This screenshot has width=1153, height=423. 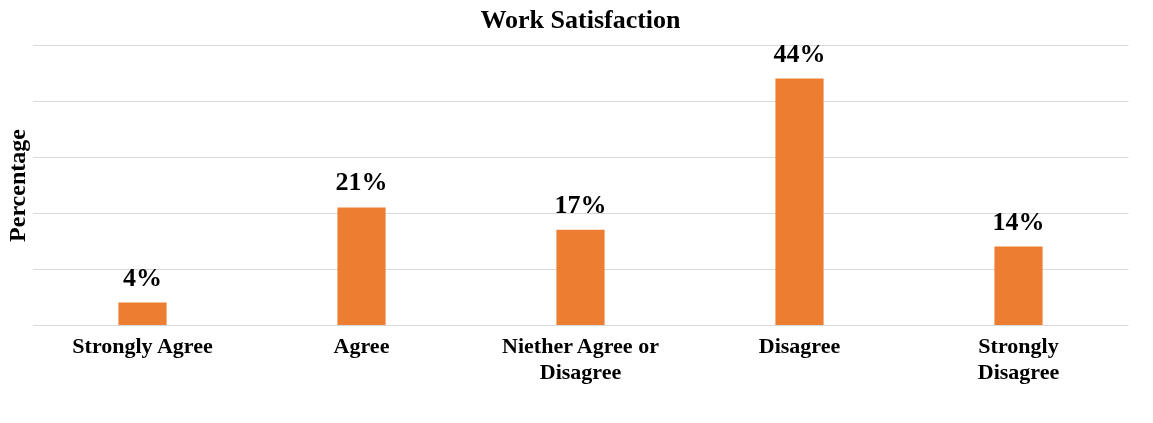 What do you see at coordinates (1018, 358) in the screenshot?
I see `x-tick-label: Strongly Disagree` at bounding box center [1018, 358].